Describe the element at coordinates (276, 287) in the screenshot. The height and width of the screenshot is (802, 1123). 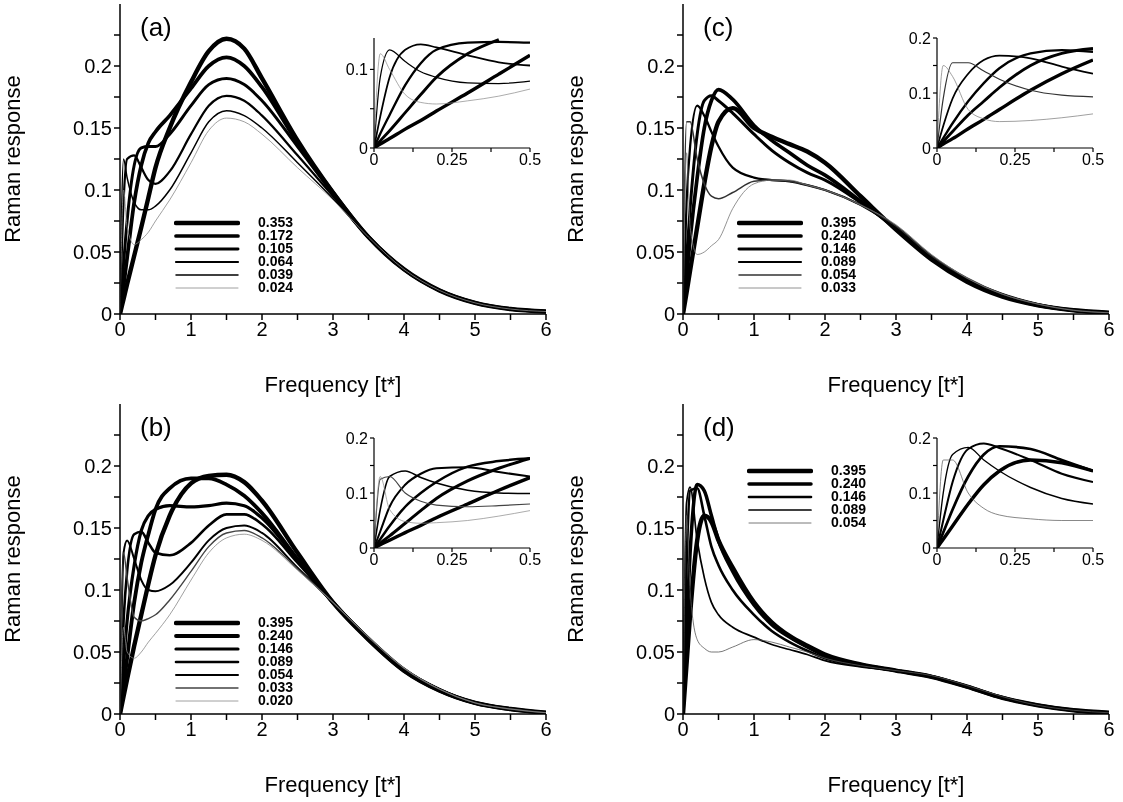
I see `legend-label: 0.024` at that location.